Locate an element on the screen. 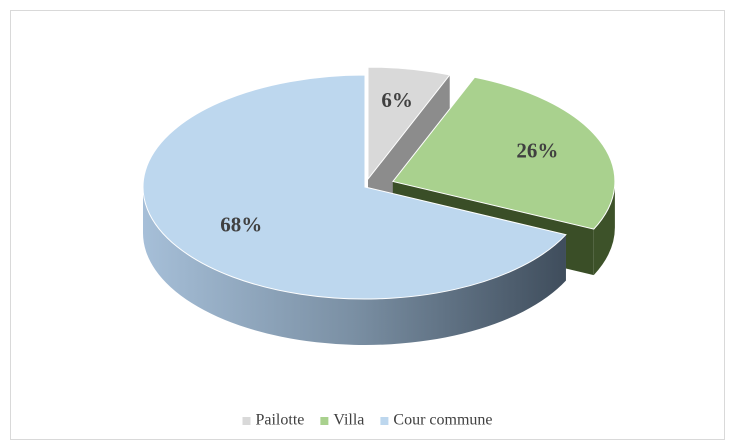 The width and height of the screenshot is (735, 443). legend-label: Pailotte is located at coordinates (279, 420).